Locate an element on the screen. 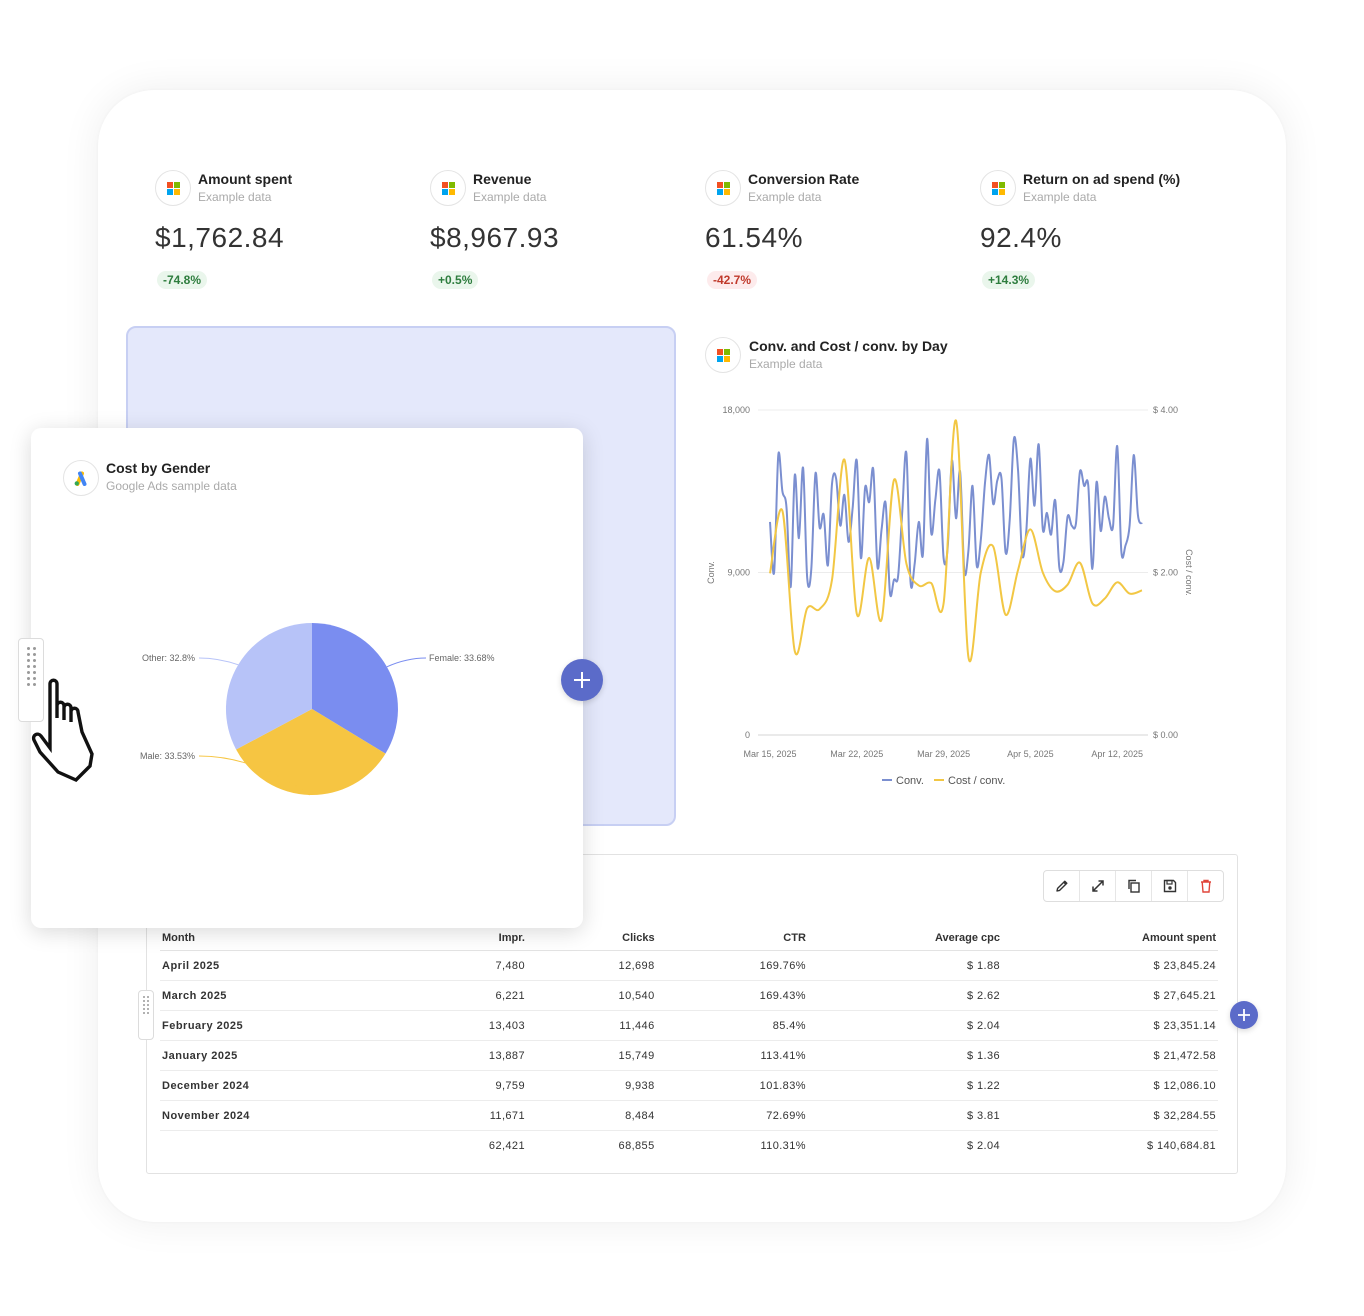 This screenshot has width=1364, height=1316. column-header: Month is located at coordinates (260, 938).